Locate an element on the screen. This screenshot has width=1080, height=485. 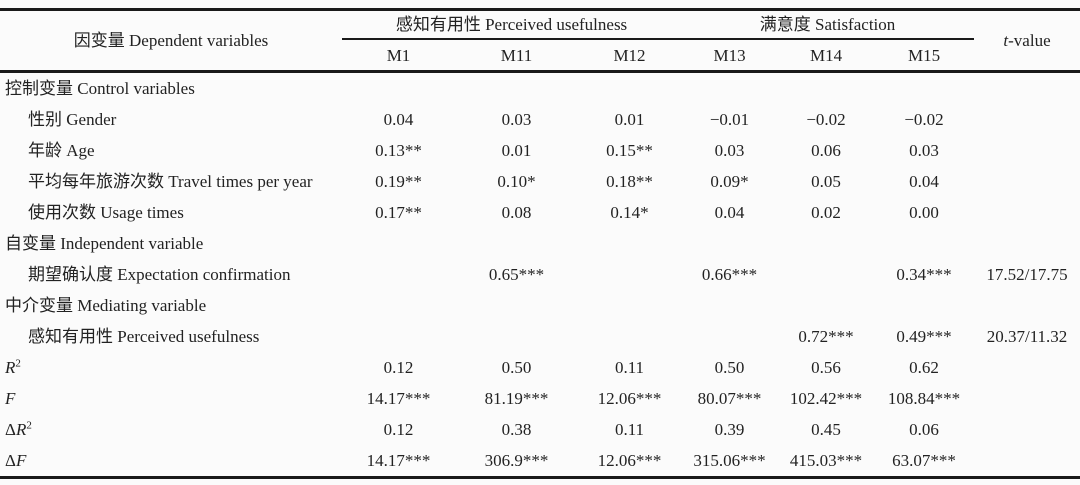
t-value-cell: 17.52/17.75 is located at coordinates (1027, 274).